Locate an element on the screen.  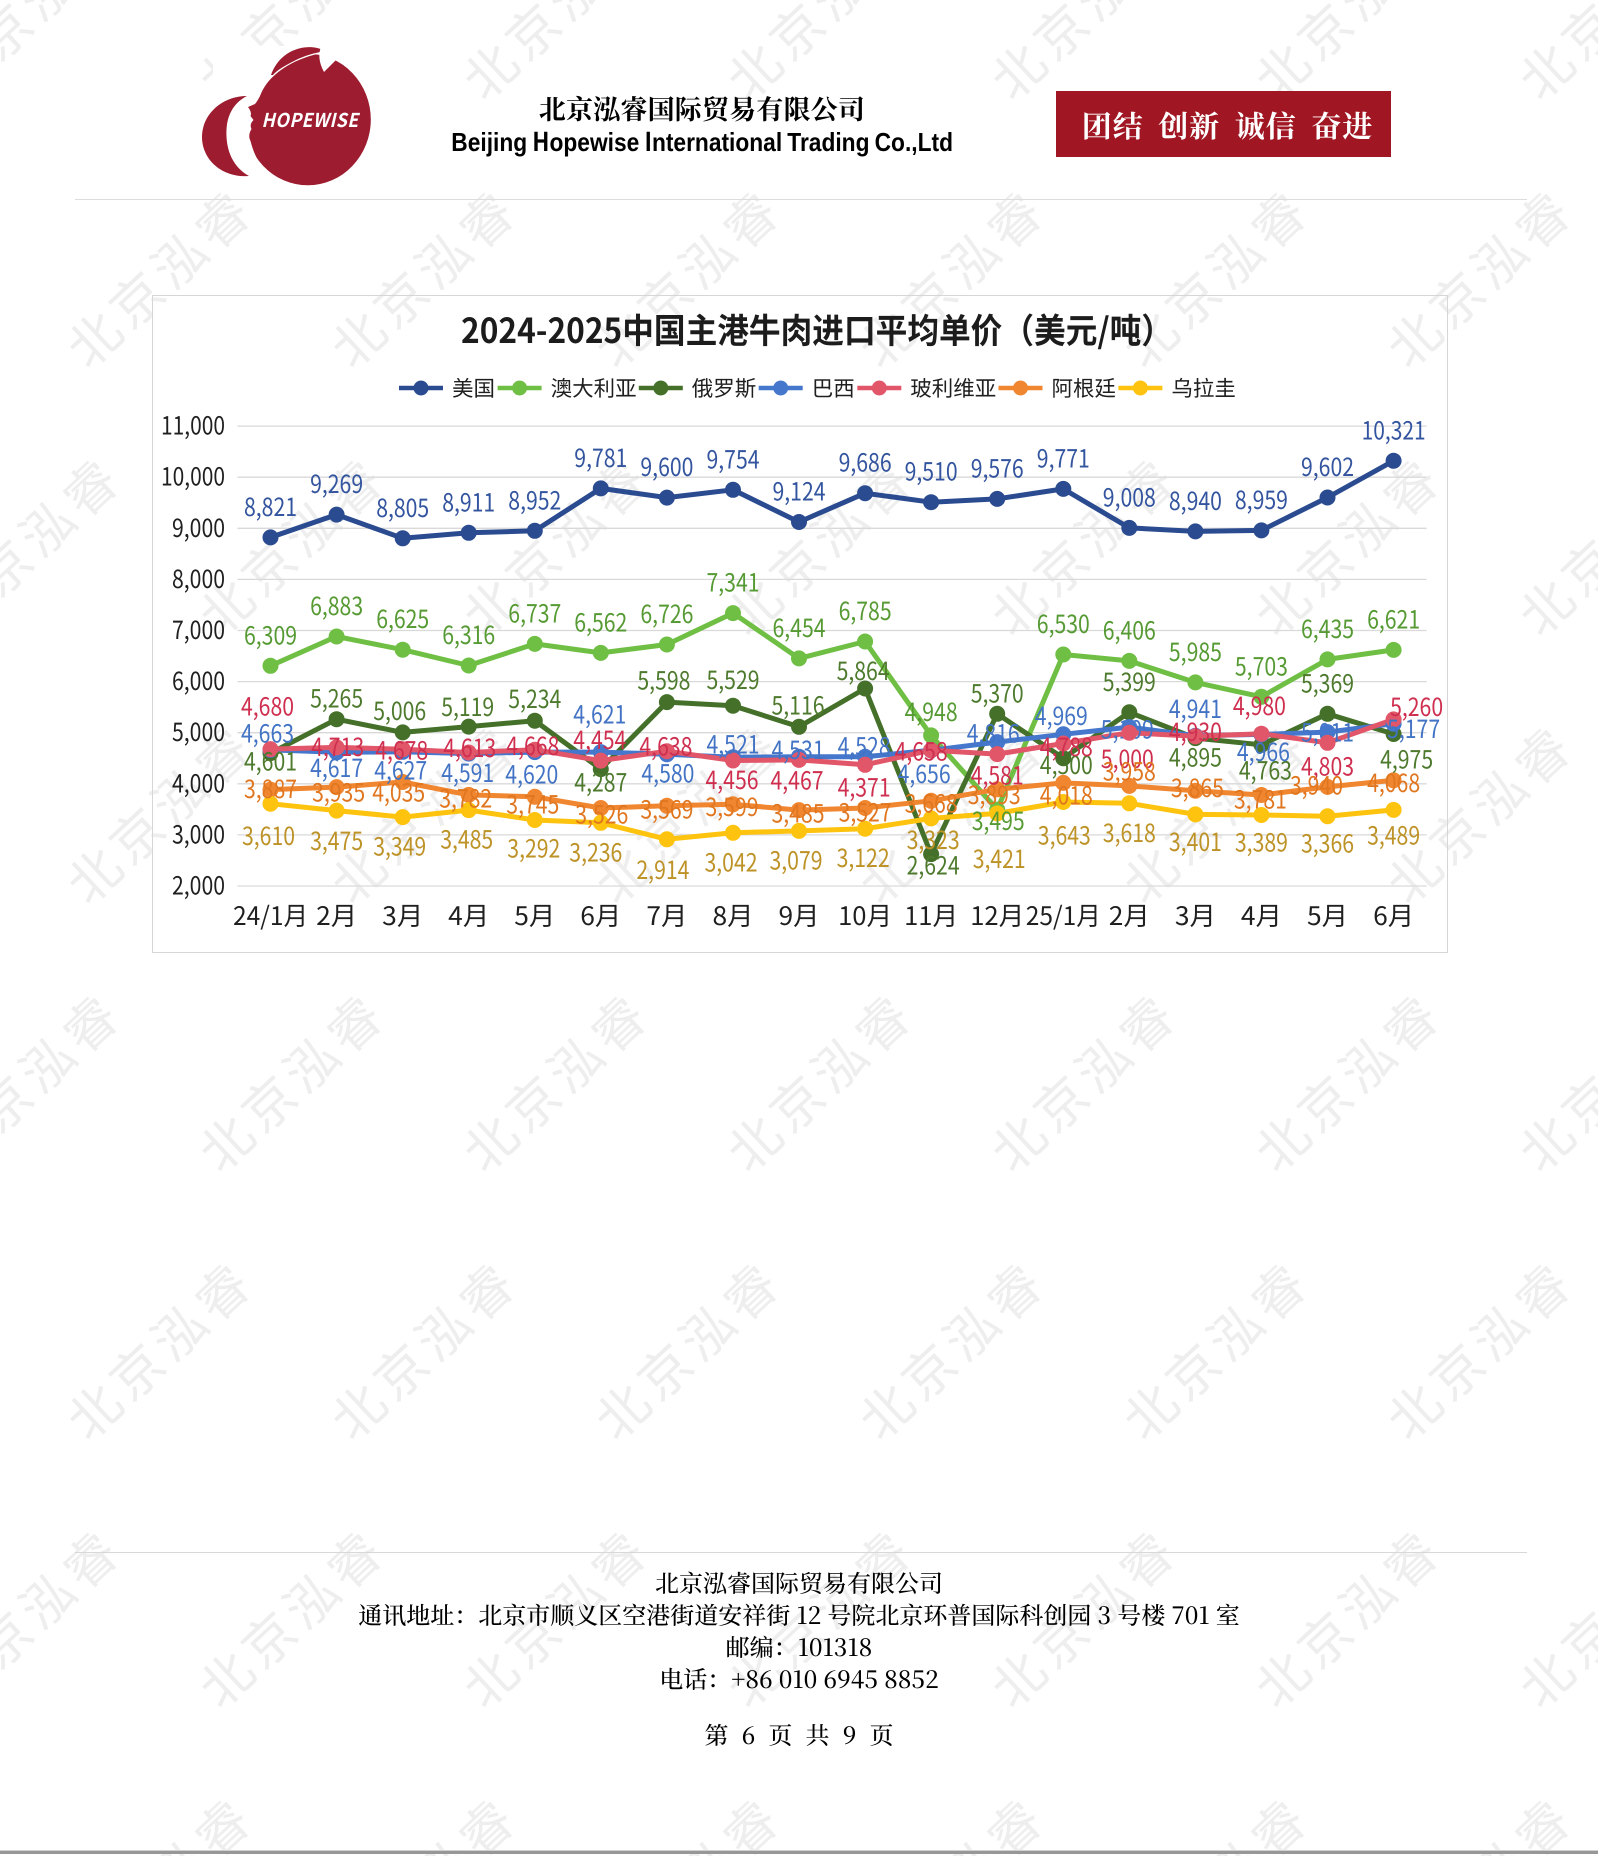
svg-text: 3,599 is located at coordinates (732, 806).